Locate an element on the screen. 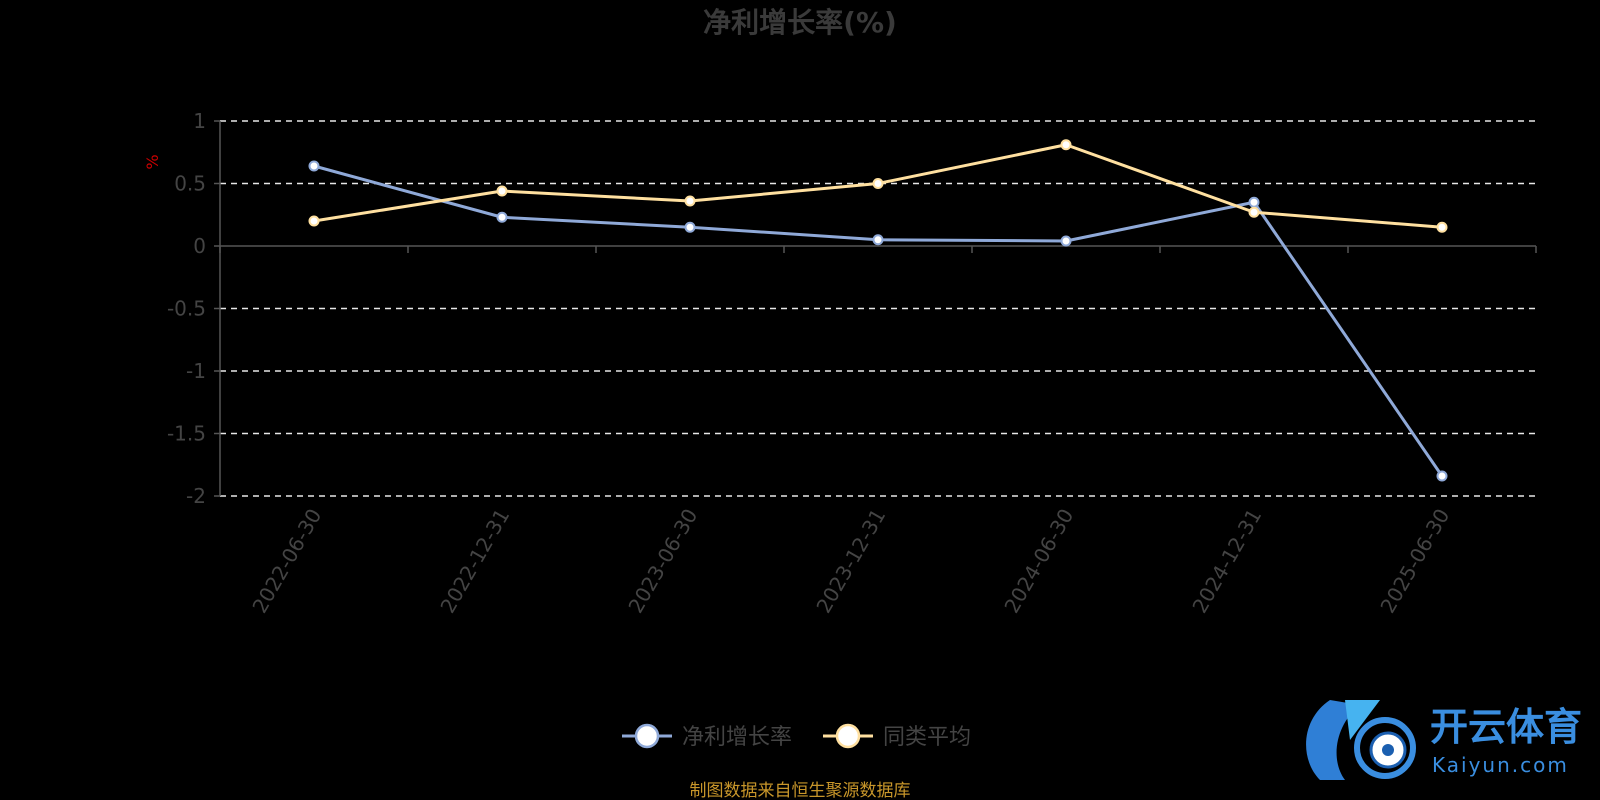 The image size is (1600, 800). watermark-domain: Kaiyun.com is located at coordinates (1500, 765).